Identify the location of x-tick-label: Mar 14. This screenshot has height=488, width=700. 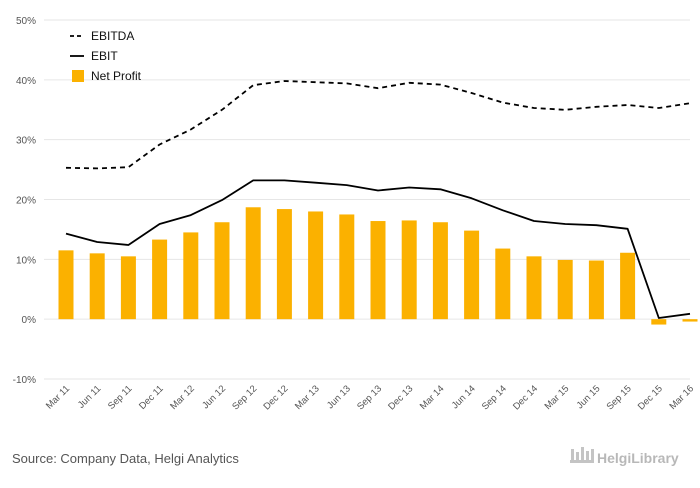
(432, 397).